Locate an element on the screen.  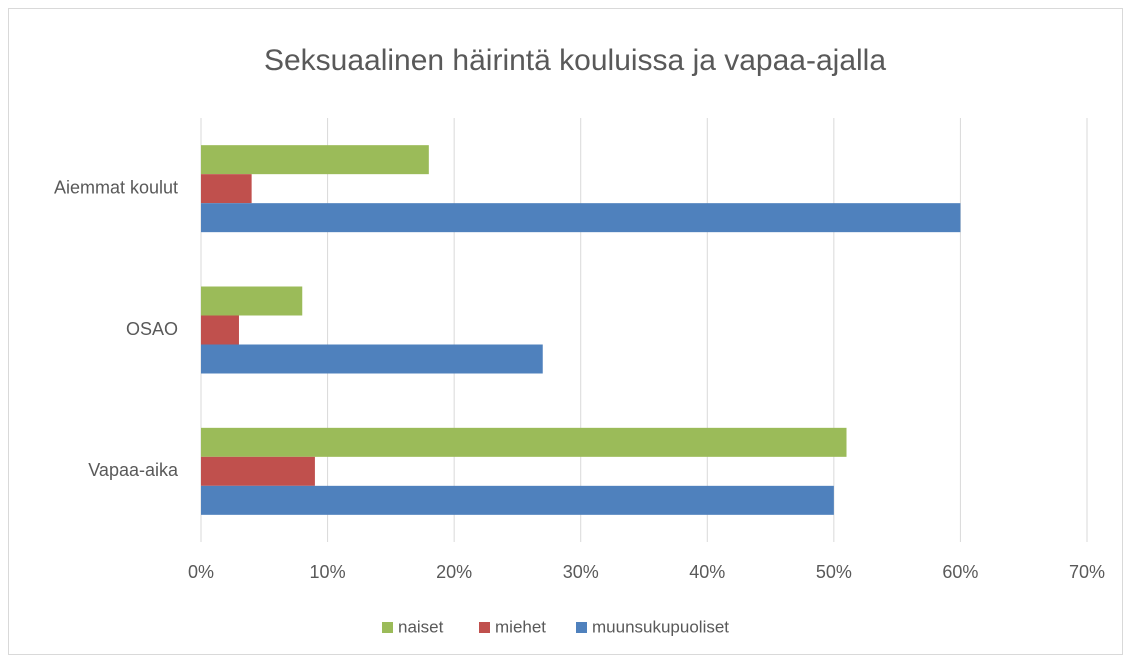
x-tick-label: 30% is located at coordinates (581, 572).